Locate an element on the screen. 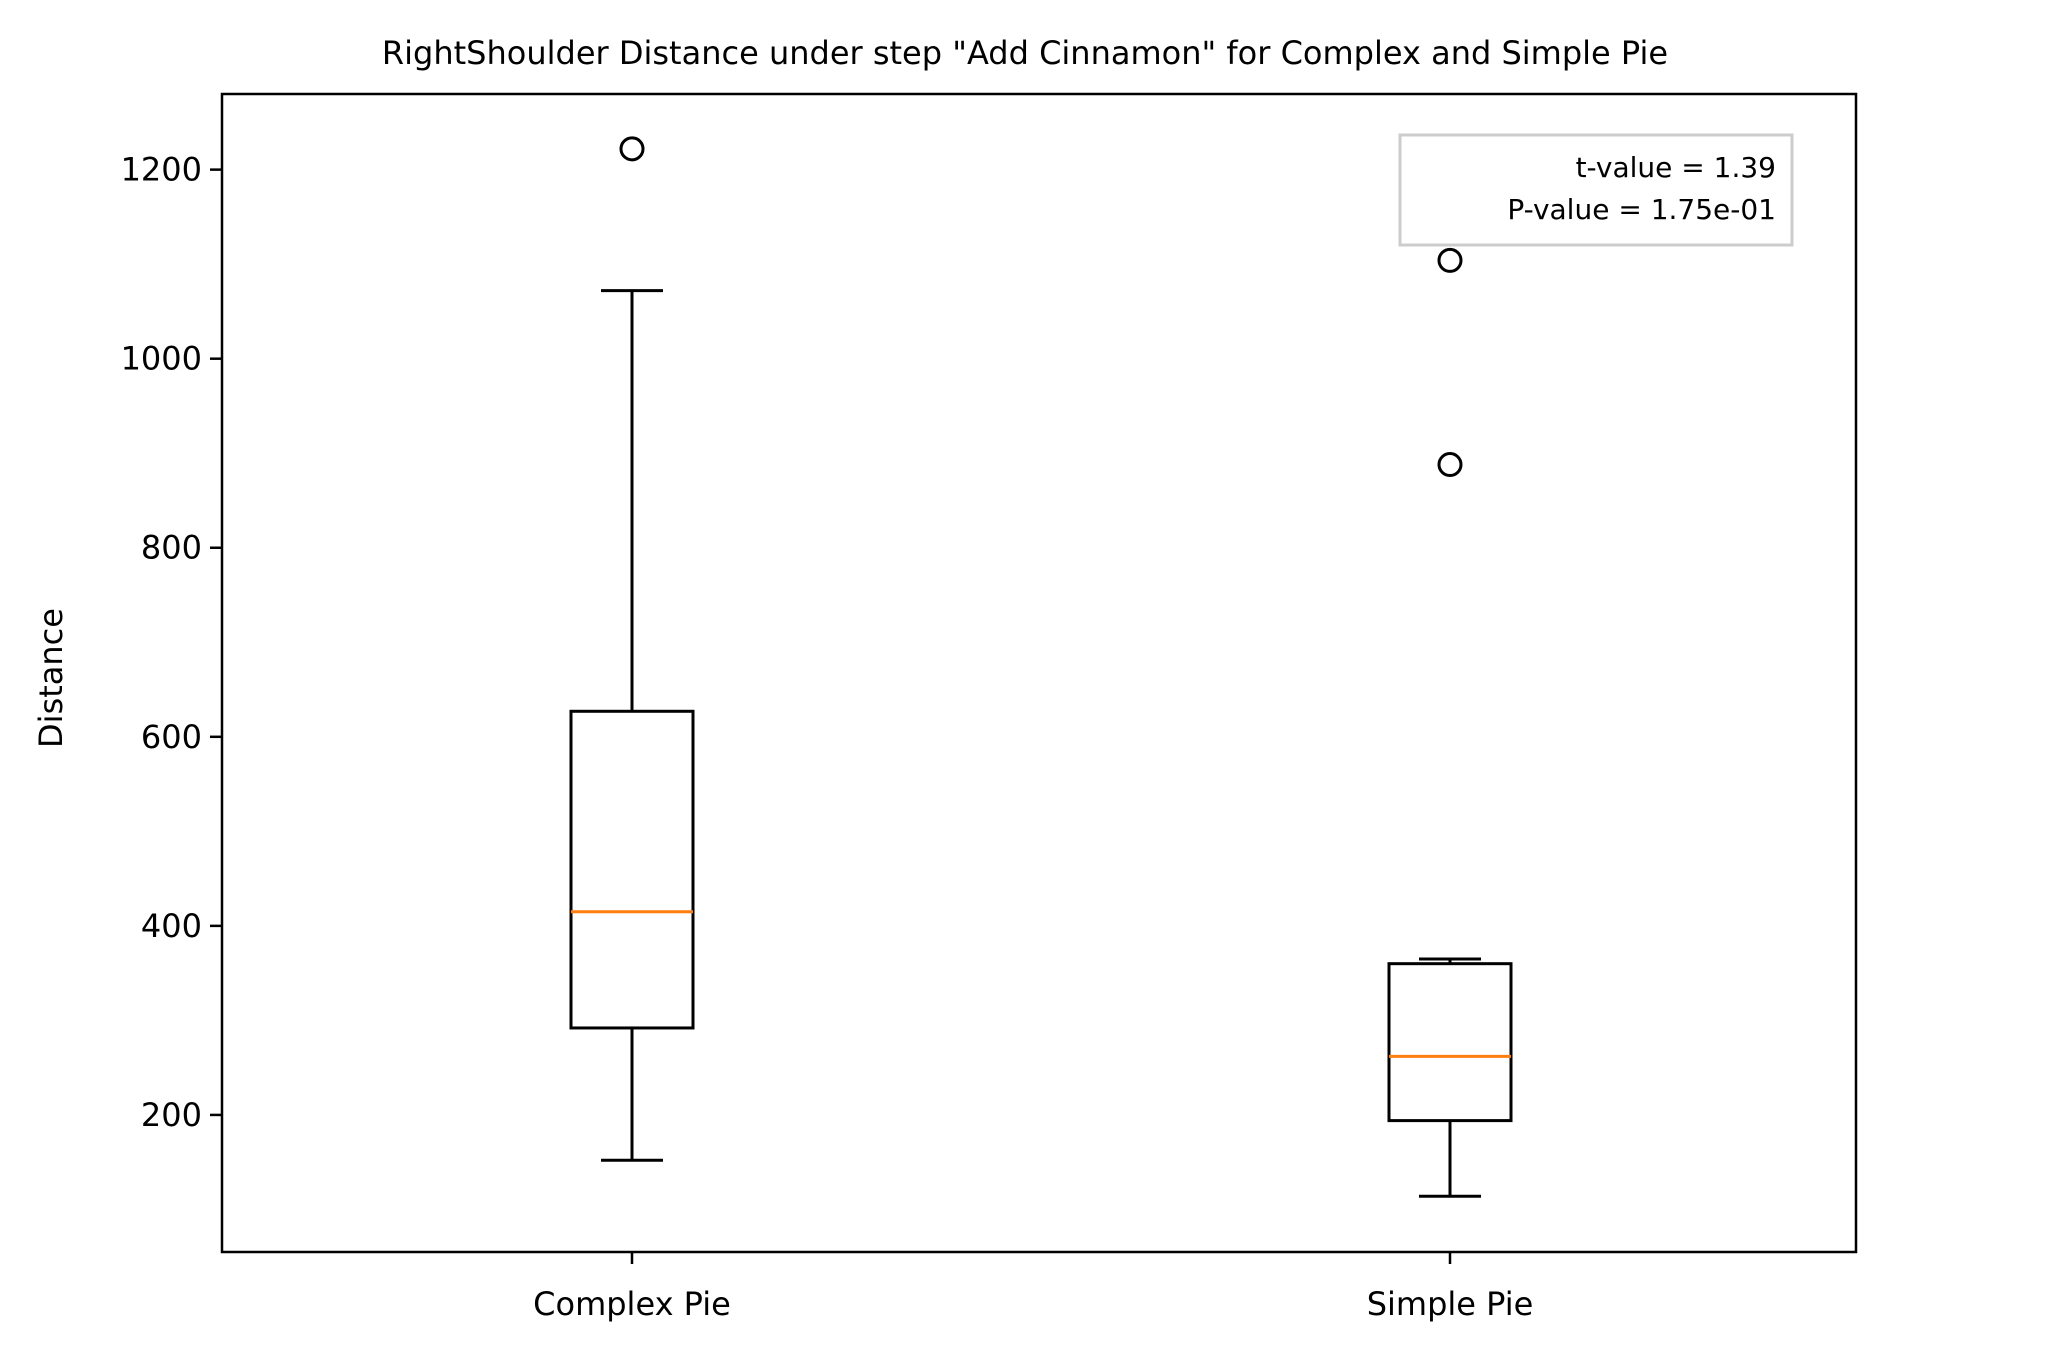  x-tick-label: Simple Pie is located at coordinates (1450, 1304).